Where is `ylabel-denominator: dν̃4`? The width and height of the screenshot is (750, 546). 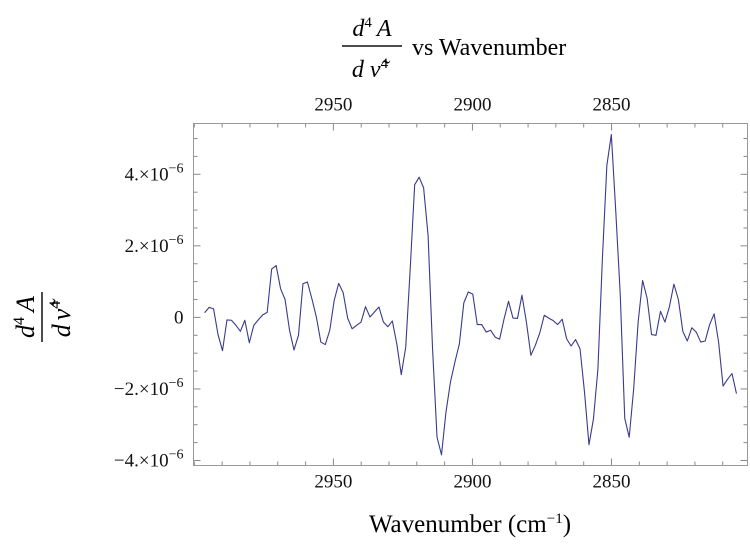
ylabel-denominator: dν̃4 is located at coordinates (61, 318).